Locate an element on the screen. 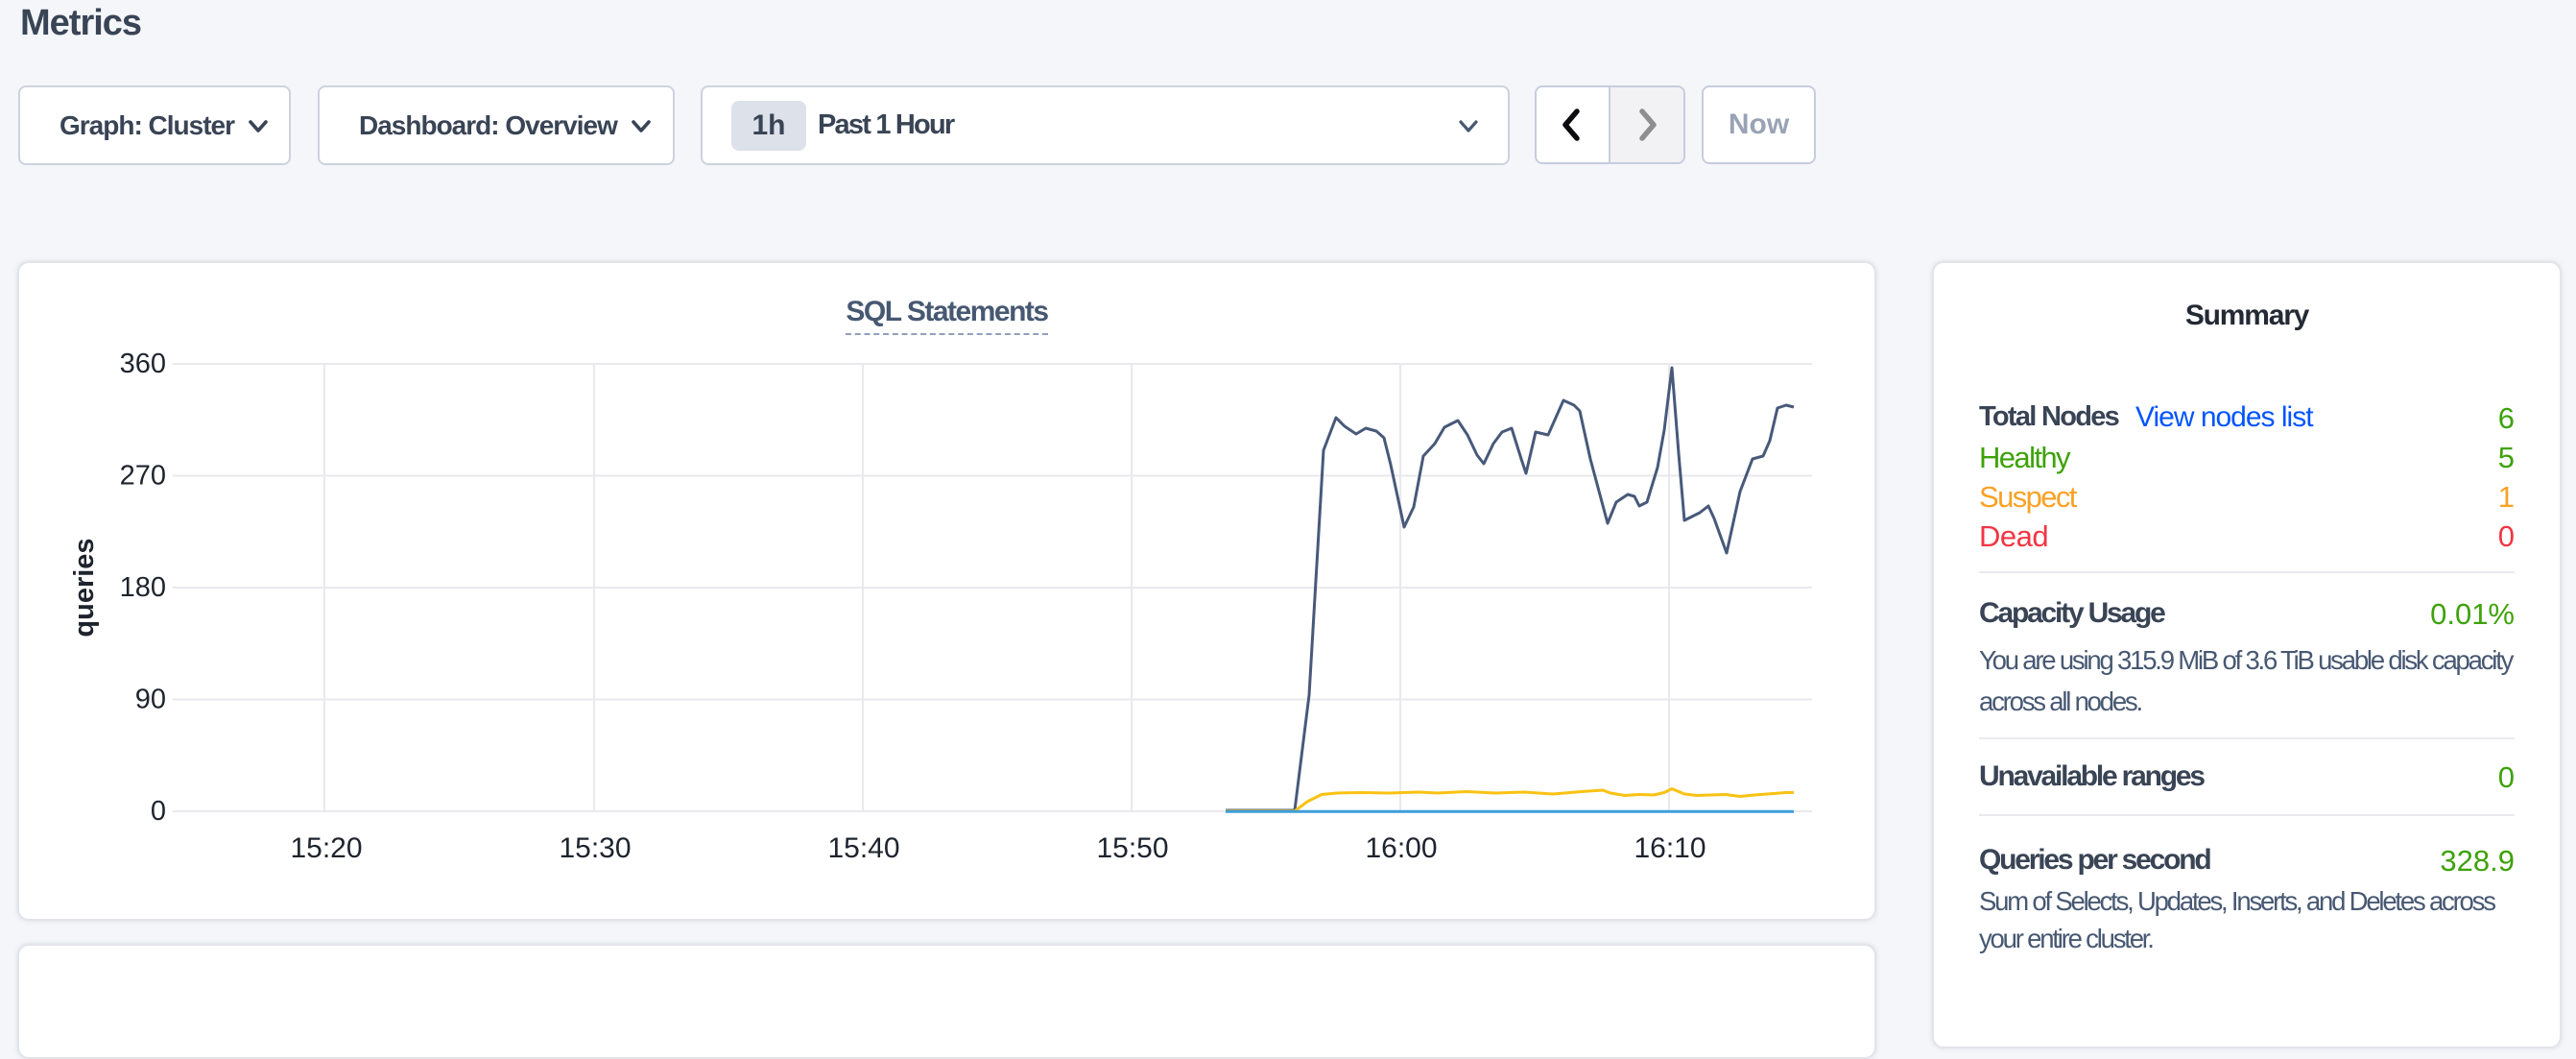 This screenshot has height=1059, width=2576. svg-text: 15:40 is located at coordinates (863, 848).